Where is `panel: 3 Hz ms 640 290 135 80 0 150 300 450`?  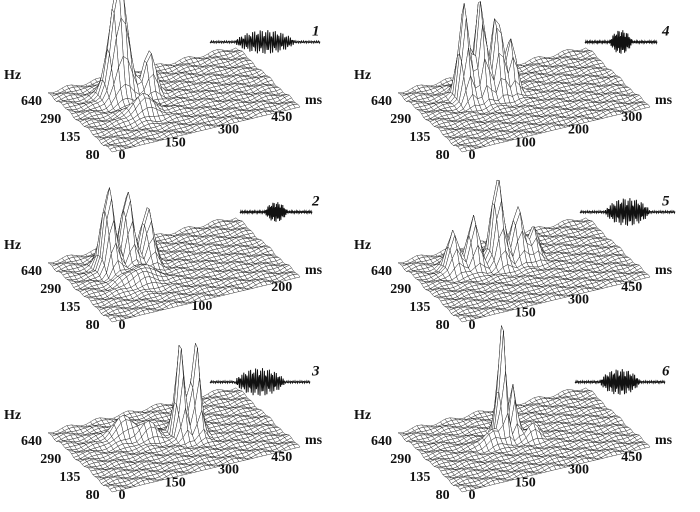
panel: 3 Hz ms 640 290 135 80 0 150 300 450 is located at coordinates (163, 422).